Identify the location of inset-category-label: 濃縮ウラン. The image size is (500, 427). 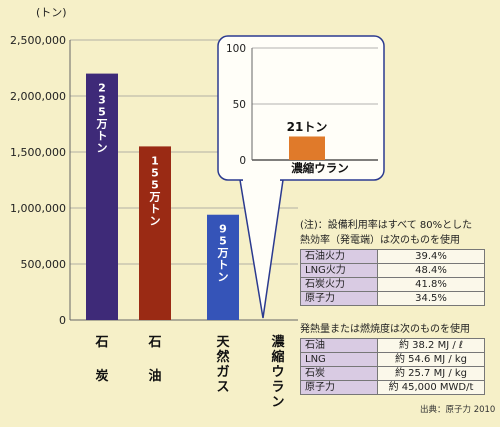
(320, 168).